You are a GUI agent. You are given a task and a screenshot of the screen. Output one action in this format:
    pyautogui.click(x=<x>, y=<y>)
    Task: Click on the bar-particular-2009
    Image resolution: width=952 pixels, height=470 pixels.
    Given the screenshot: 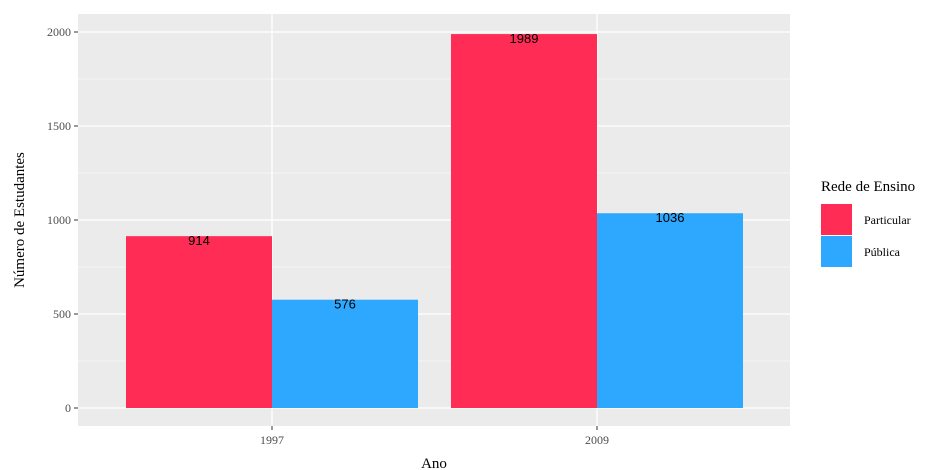 What is the action you would take?
    pyautogui.click(x=524, y=221)
    